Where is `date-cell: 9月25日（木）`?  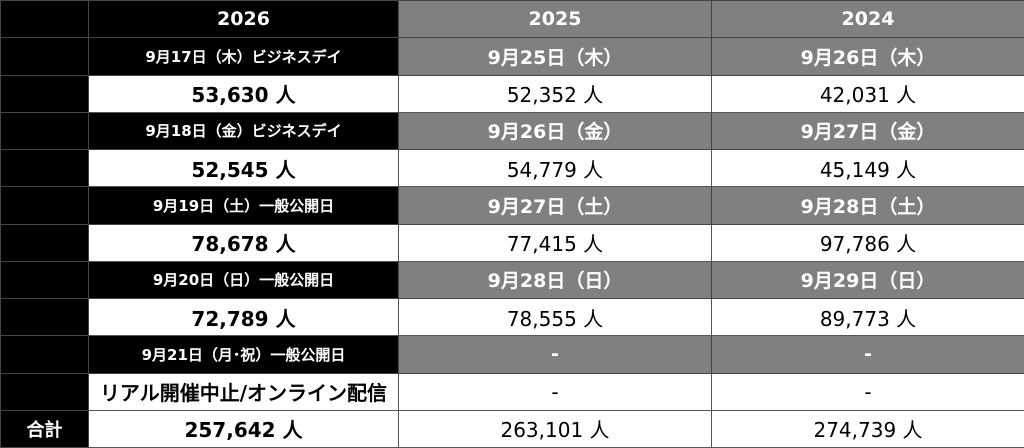
date-cell: 9月25日（木） is located at coordinates (555, 56).